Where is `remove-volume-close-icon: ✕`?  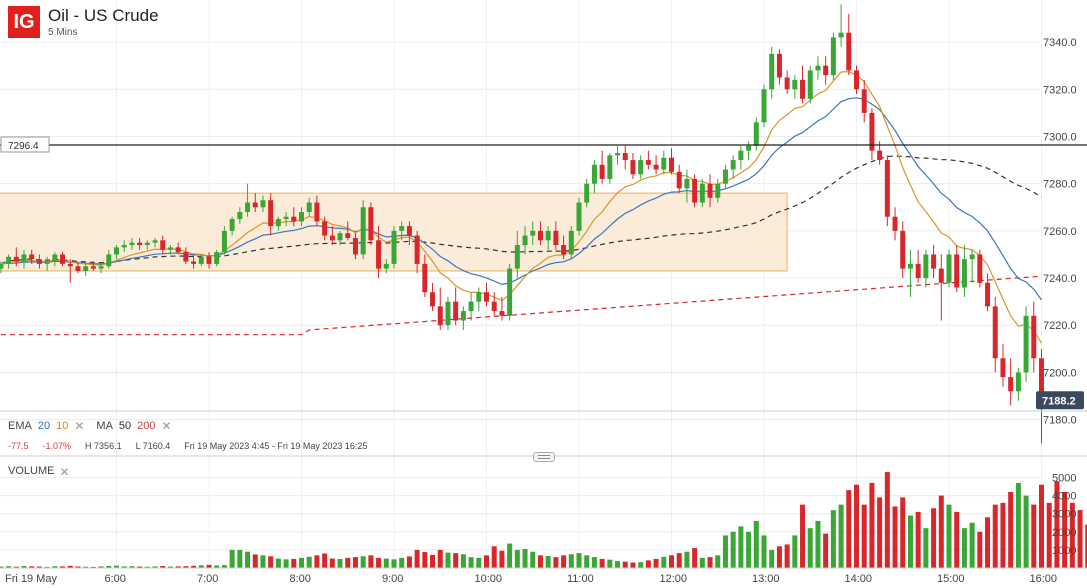
remove-volume-close-icon: ✕ is located at coordinates (64, 472).